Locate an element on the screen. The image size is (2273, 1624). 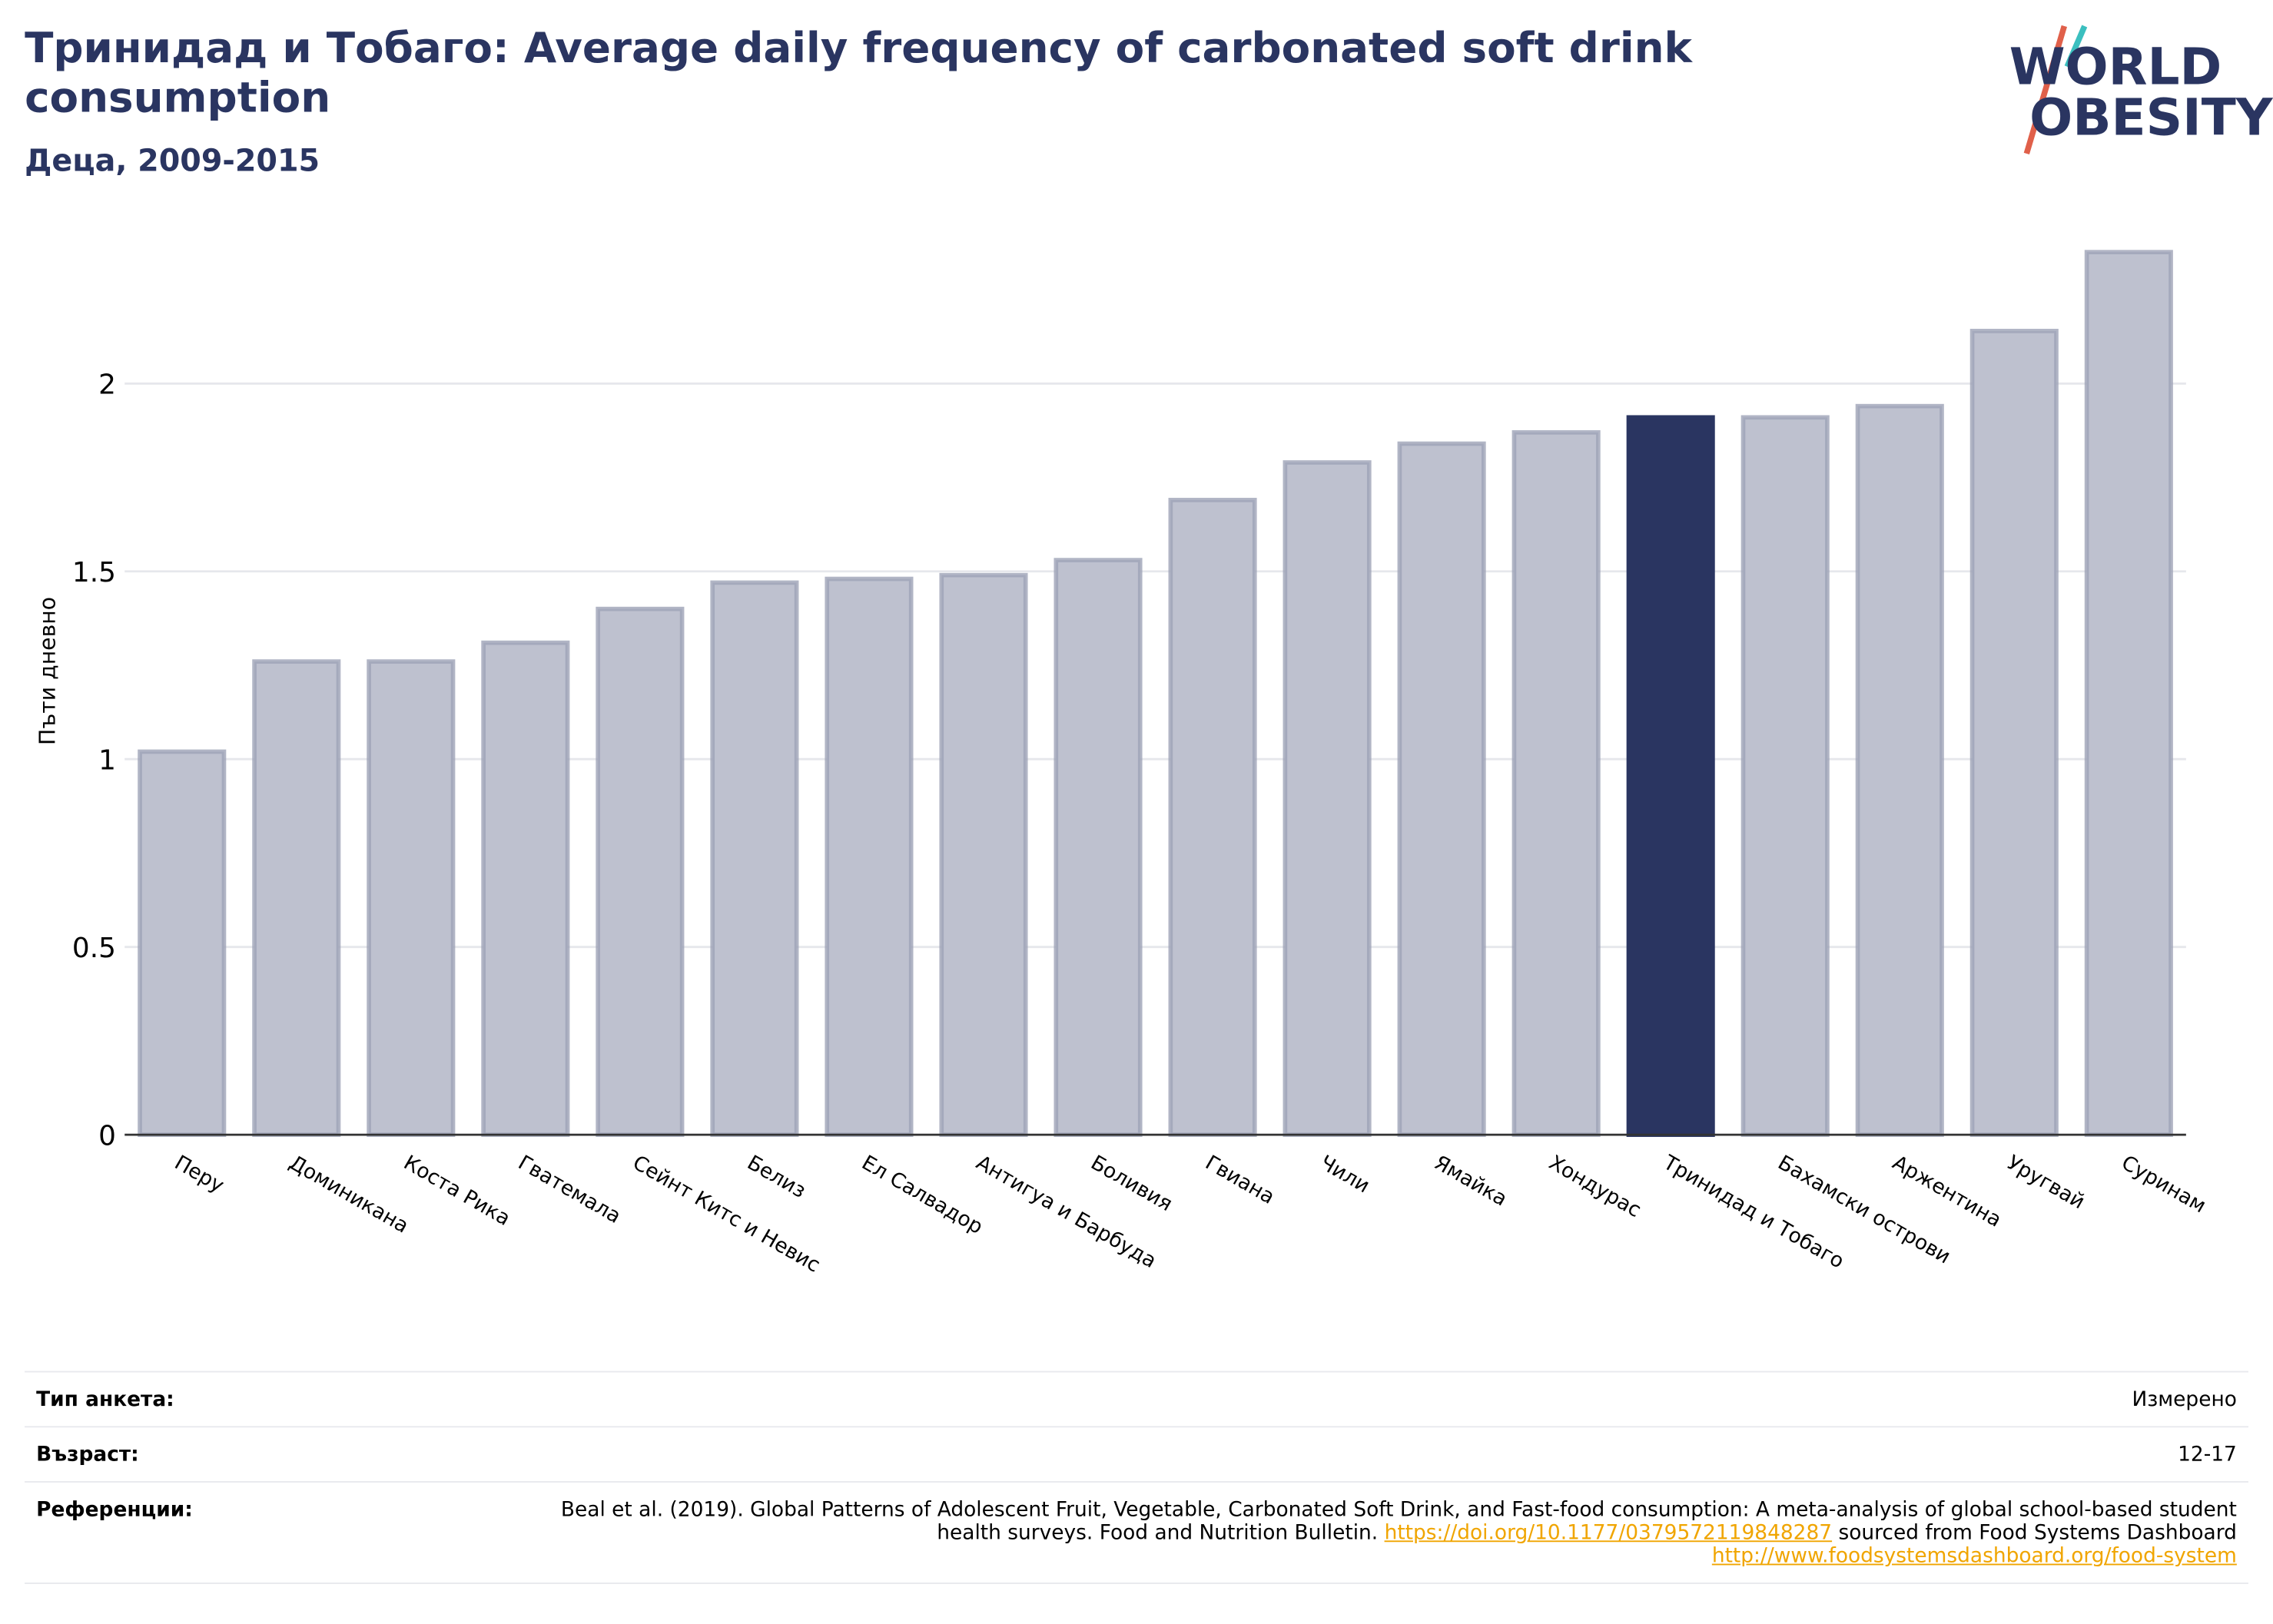
x-tick-label: Ел Салвадор is located at coordinates (922, 1195).